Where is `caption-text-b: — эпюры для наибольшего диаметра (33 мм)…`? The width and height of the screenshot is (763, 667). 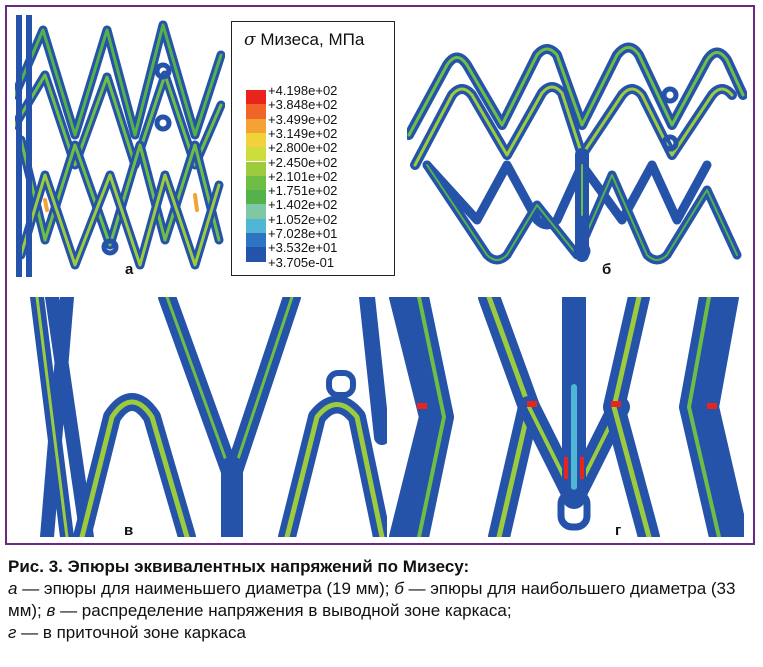
caption-text-b: — эпюры для наибольшего диаметра (33 мм)… is located at coordinates (372, 599).